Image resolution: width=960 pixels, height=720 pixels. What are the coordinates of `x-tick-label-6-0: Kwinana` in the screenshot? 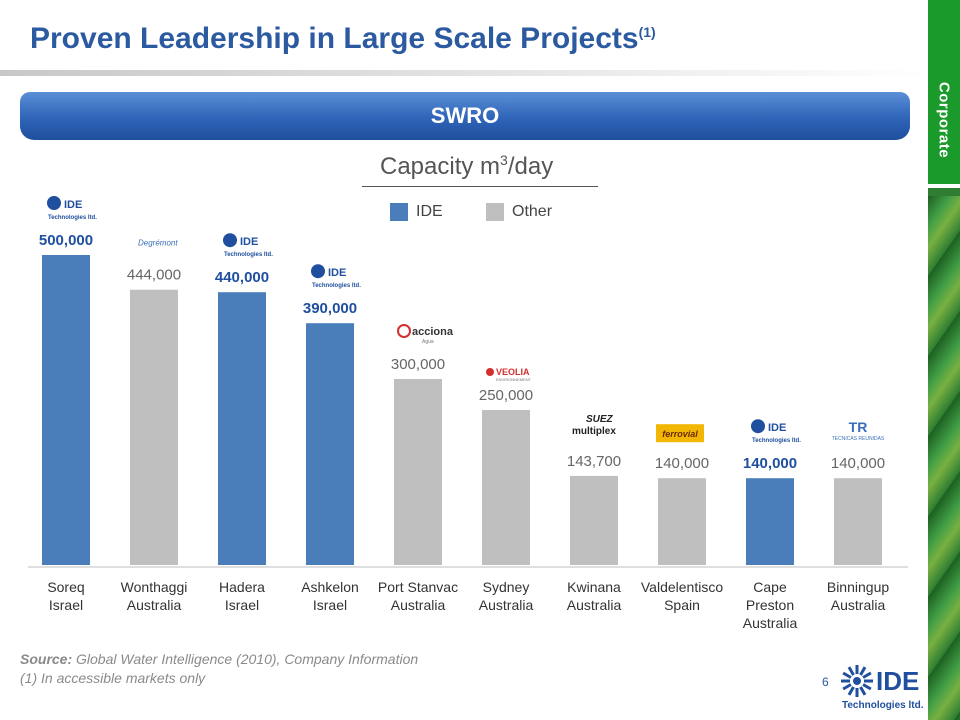 It's located at (594, 587).